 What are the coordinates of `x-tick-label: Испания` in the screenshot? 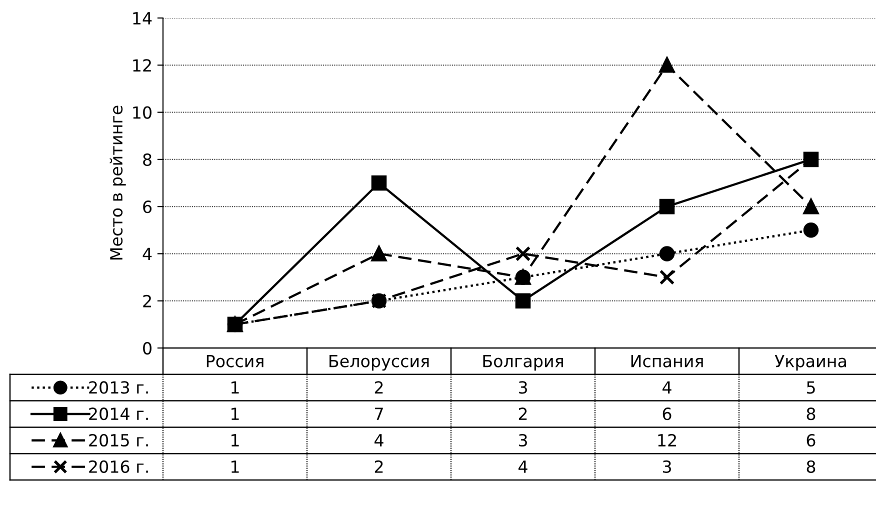 It's located at (667, 361).